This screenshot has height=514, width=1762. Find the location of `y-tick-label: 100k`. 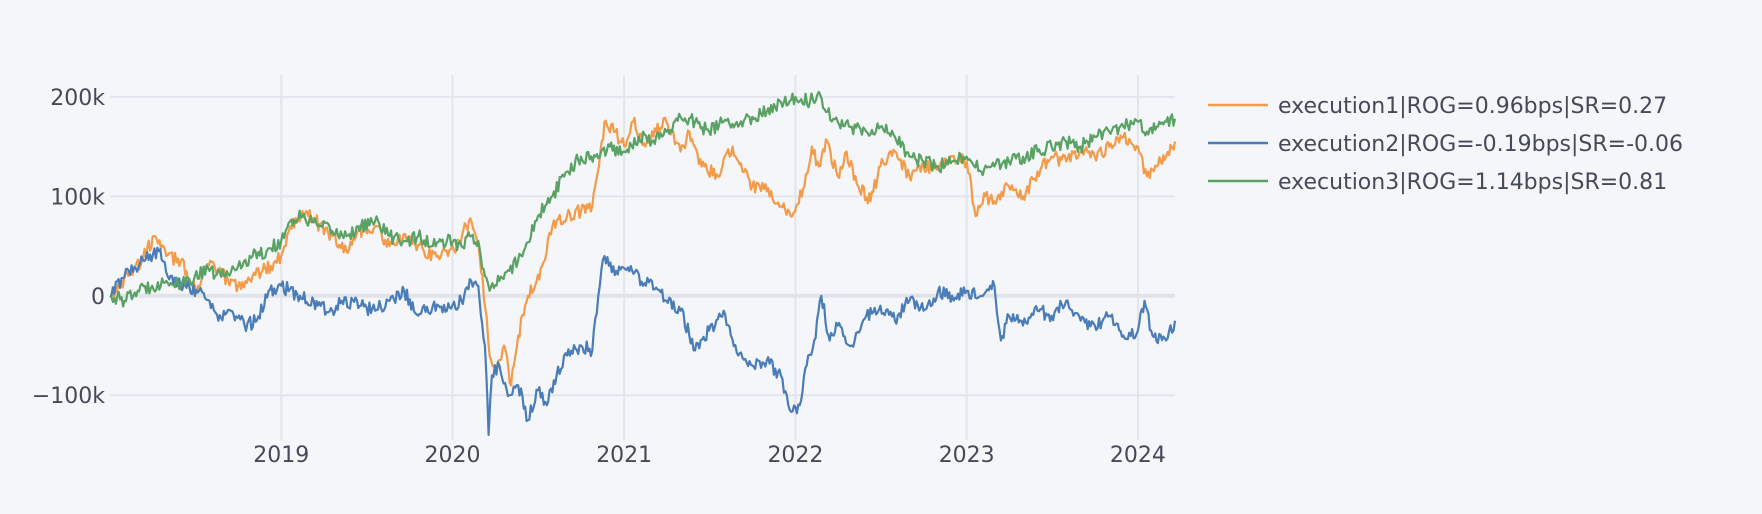

y-tick-label: 100k is located at coordinates (77, 197).